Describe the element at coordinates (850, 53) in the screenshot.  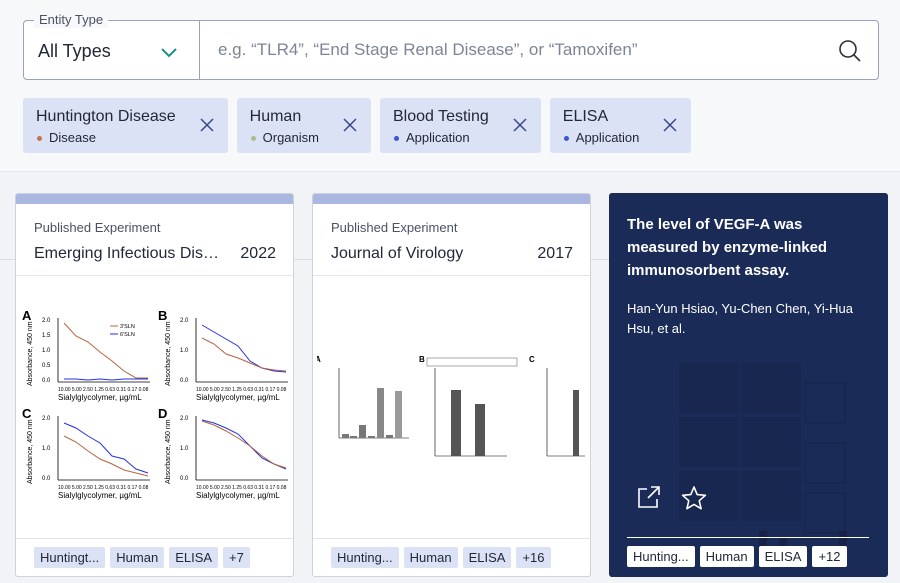
I see `search-icon` at that location.